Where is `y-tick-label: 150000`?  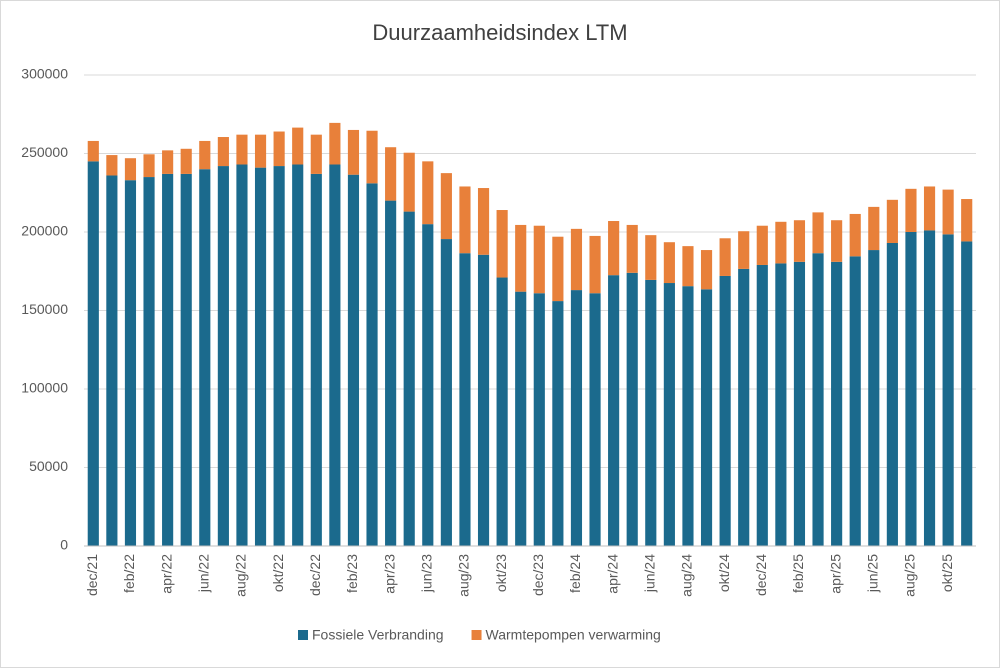
y-tick-label: 150000 is located at coordinates (44, 309).